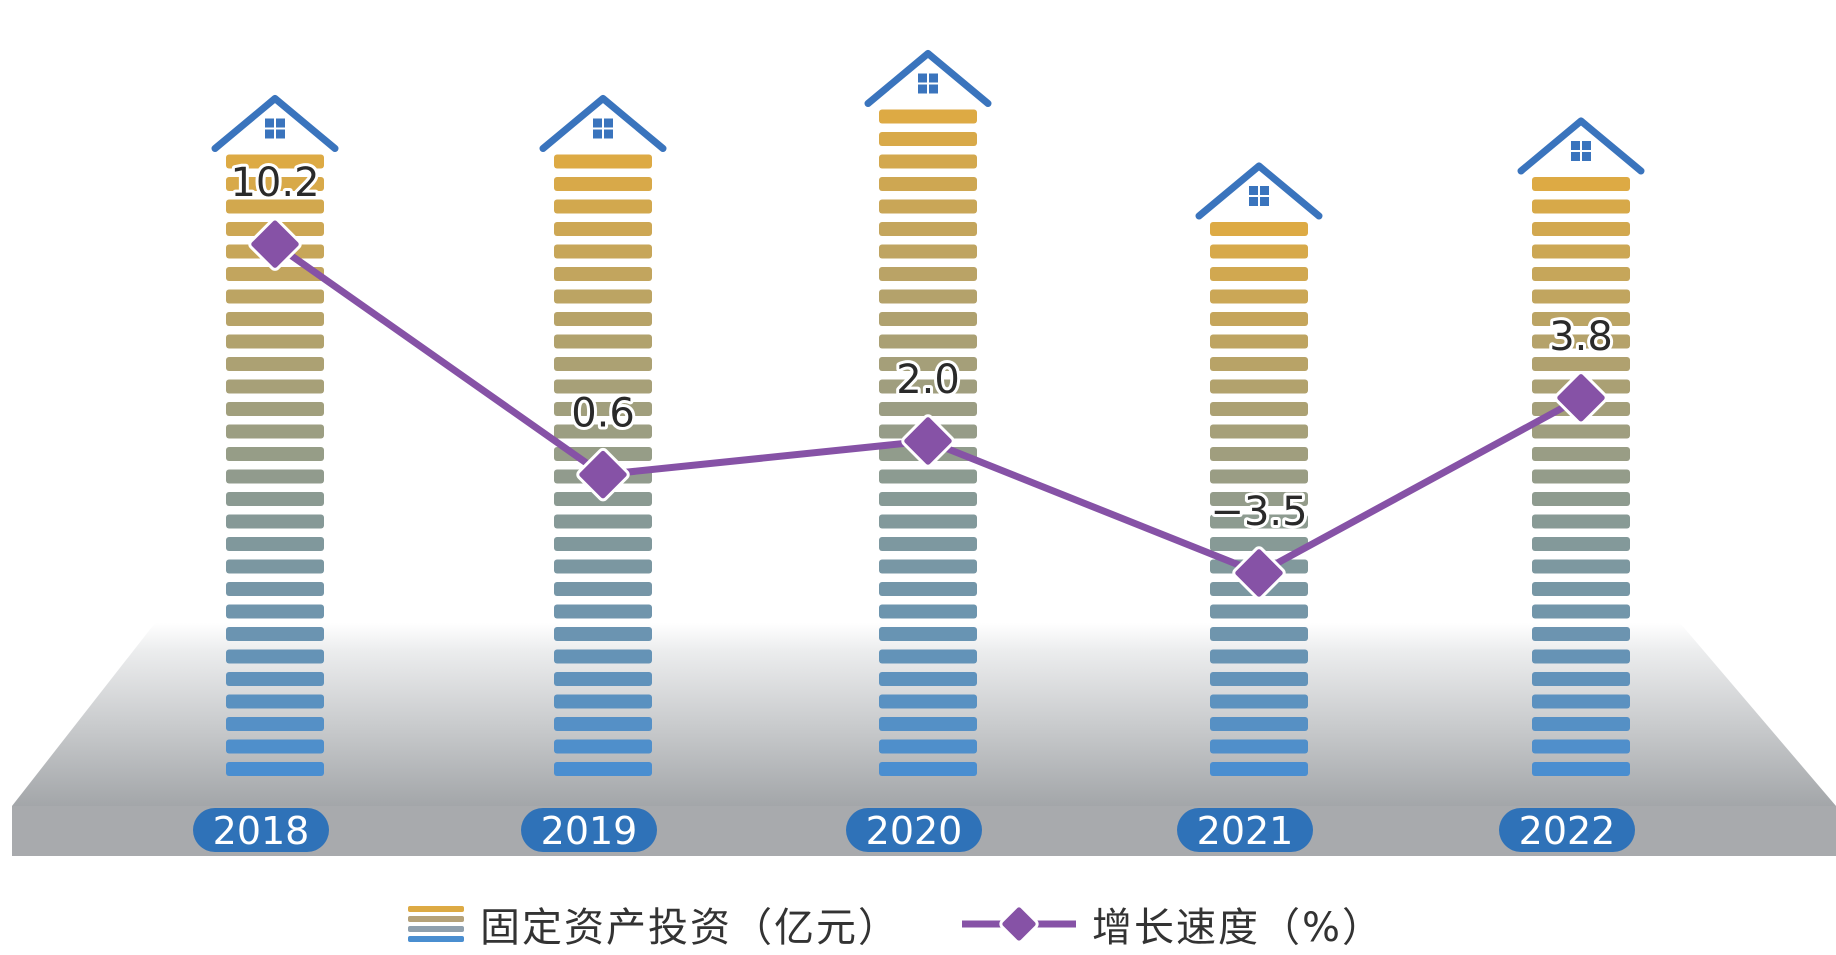 The height and width of the screenshot is (955, 1836). I want to click on year-pill-2021: 2021, so click(1245, 830).